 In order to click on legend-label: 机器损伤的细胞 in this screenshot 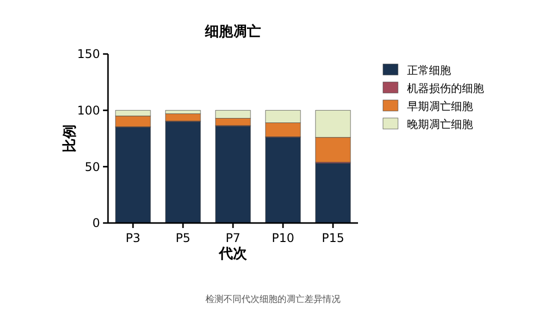, I will do `click(445, 88)`.